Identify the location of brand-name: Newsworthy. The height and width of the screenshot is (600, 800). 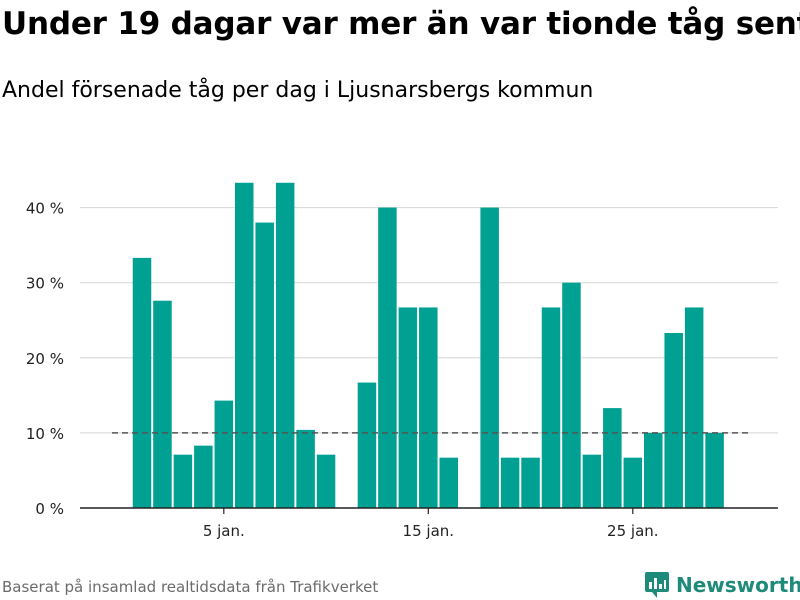
(738, 585).